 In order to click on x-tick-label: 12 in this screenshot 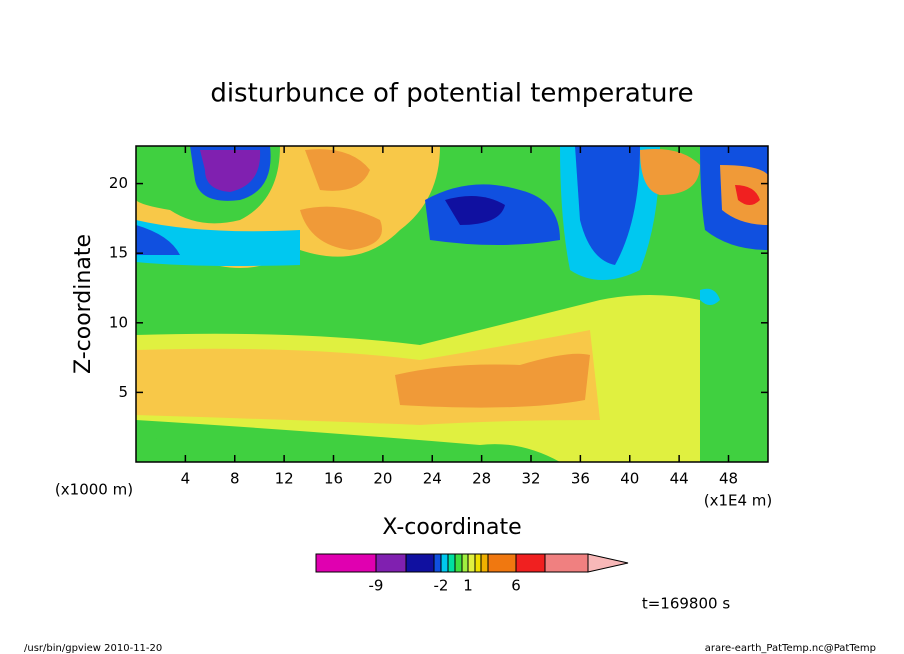, I will do `click(284, 479)`.